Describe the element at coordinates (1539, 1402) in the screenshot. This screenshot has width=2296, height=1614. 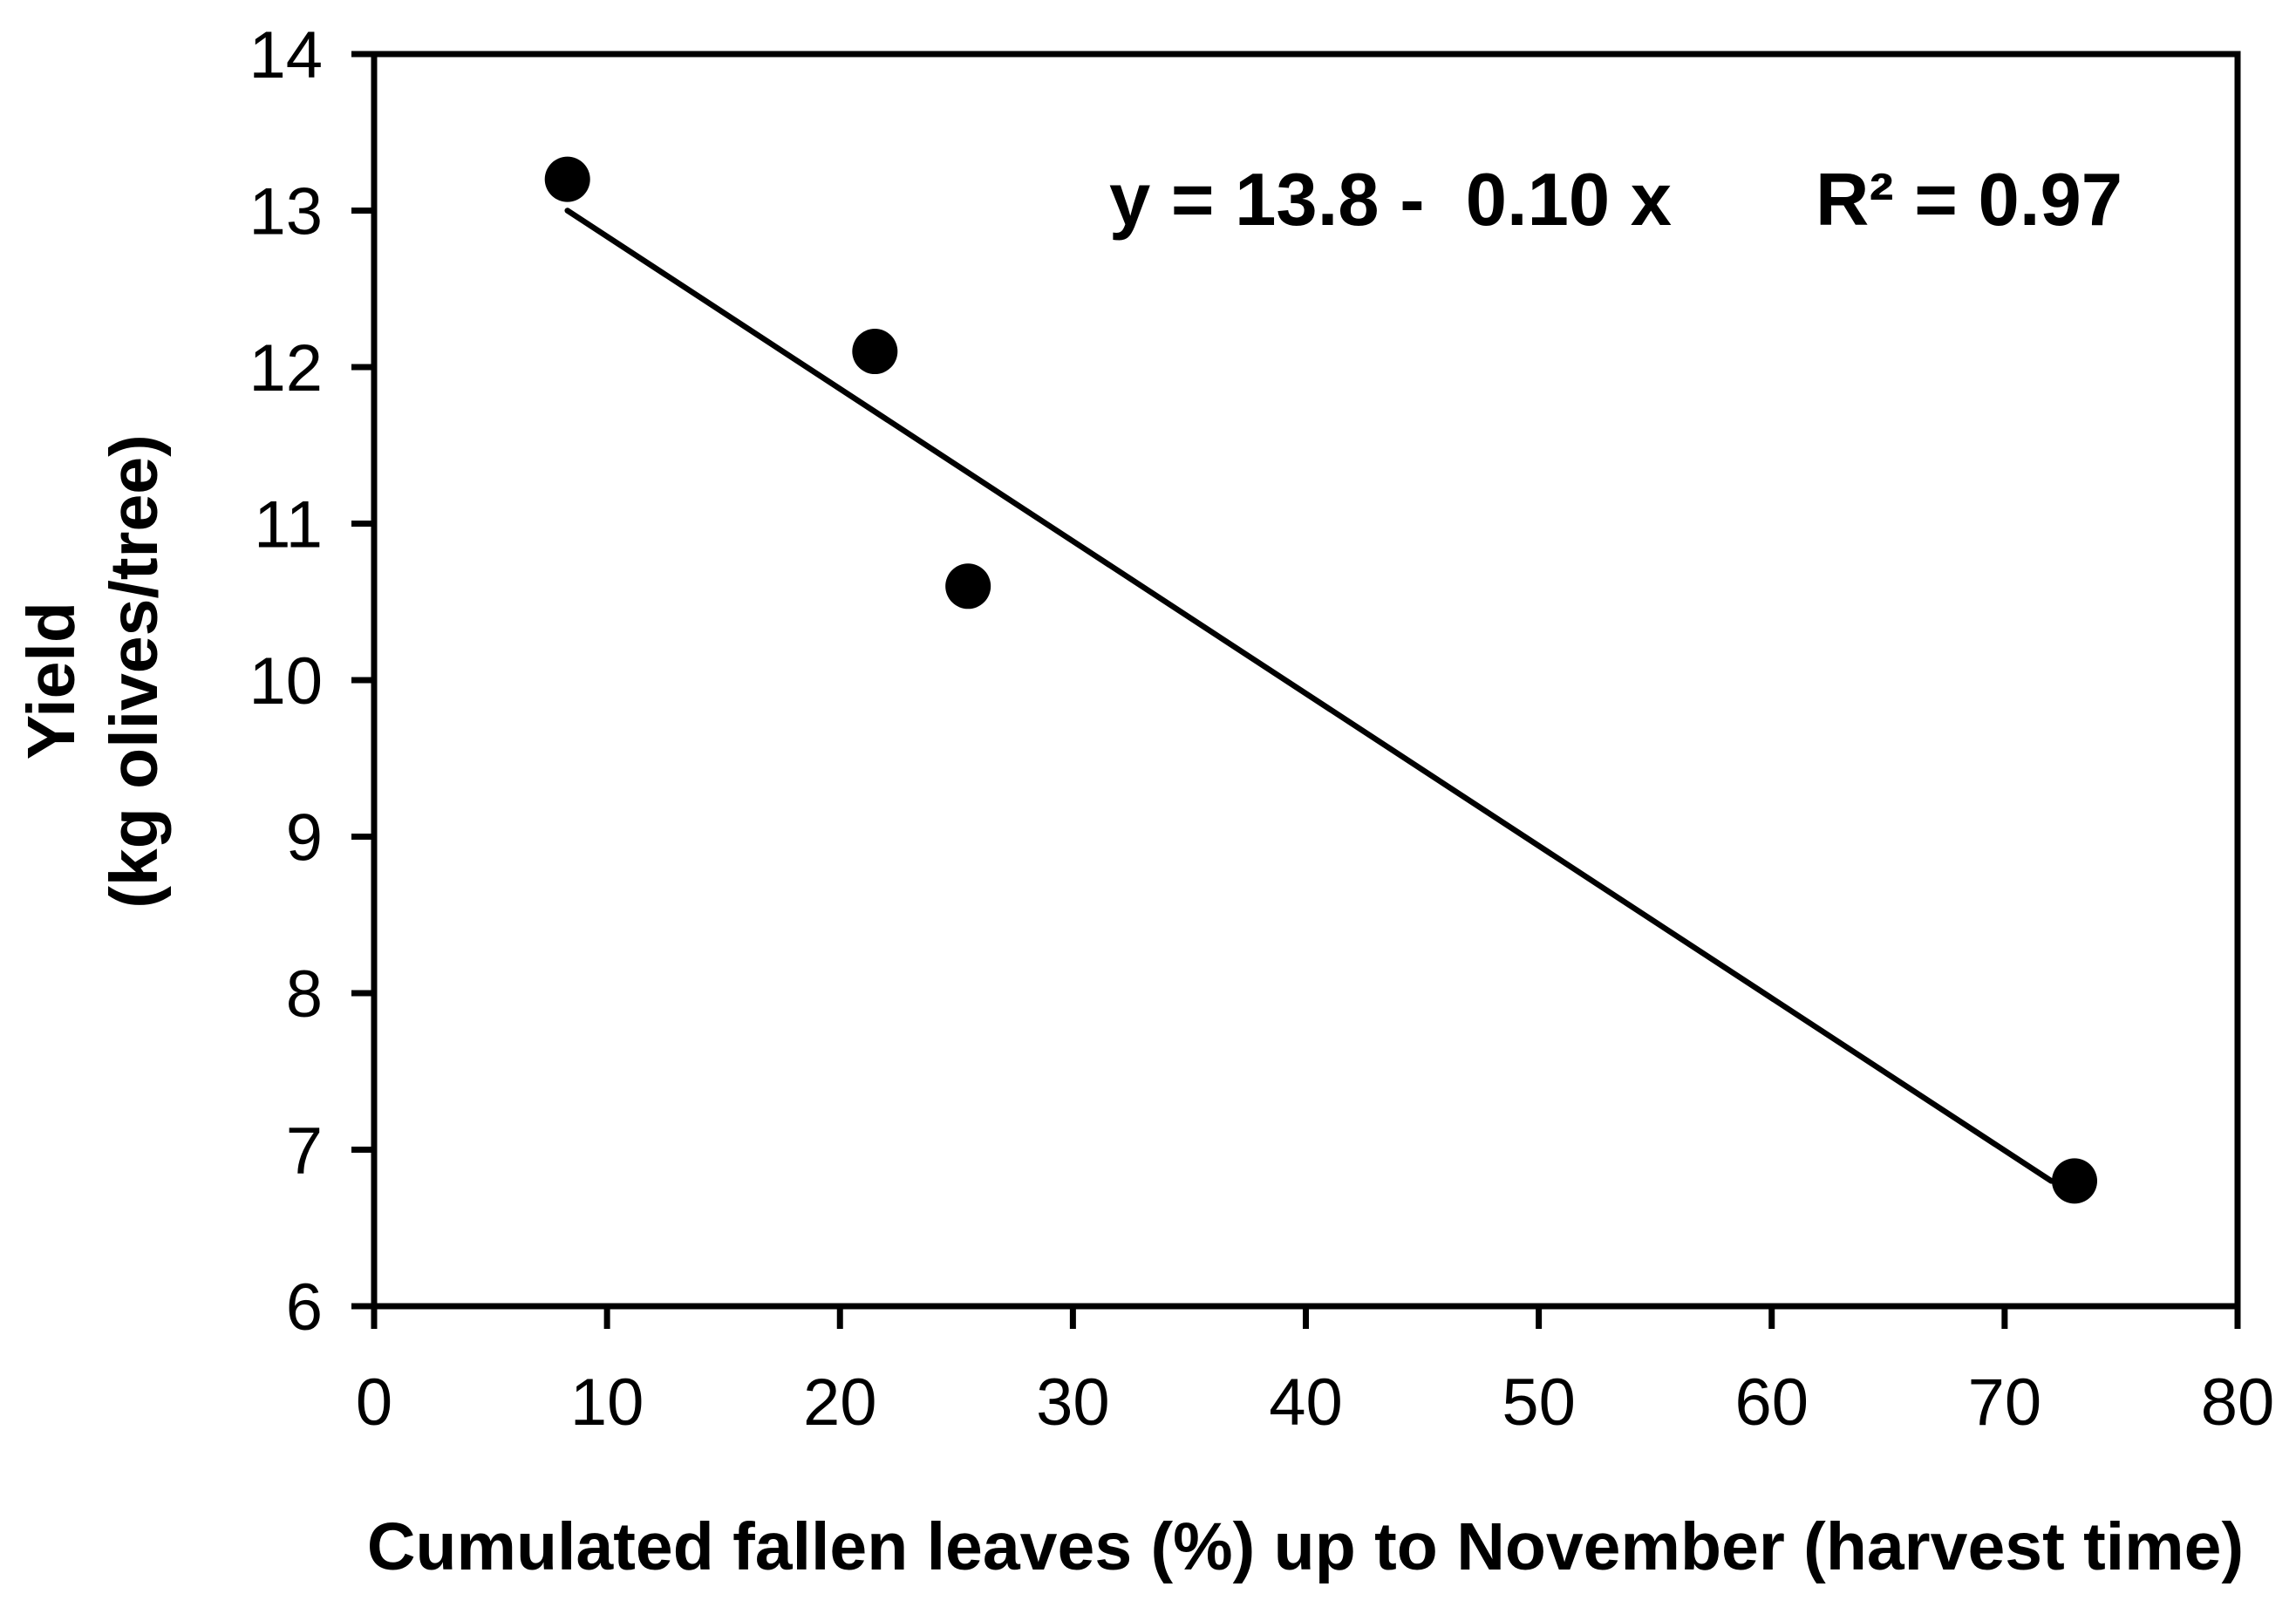
I see `x-tick-label: 50` at that location.